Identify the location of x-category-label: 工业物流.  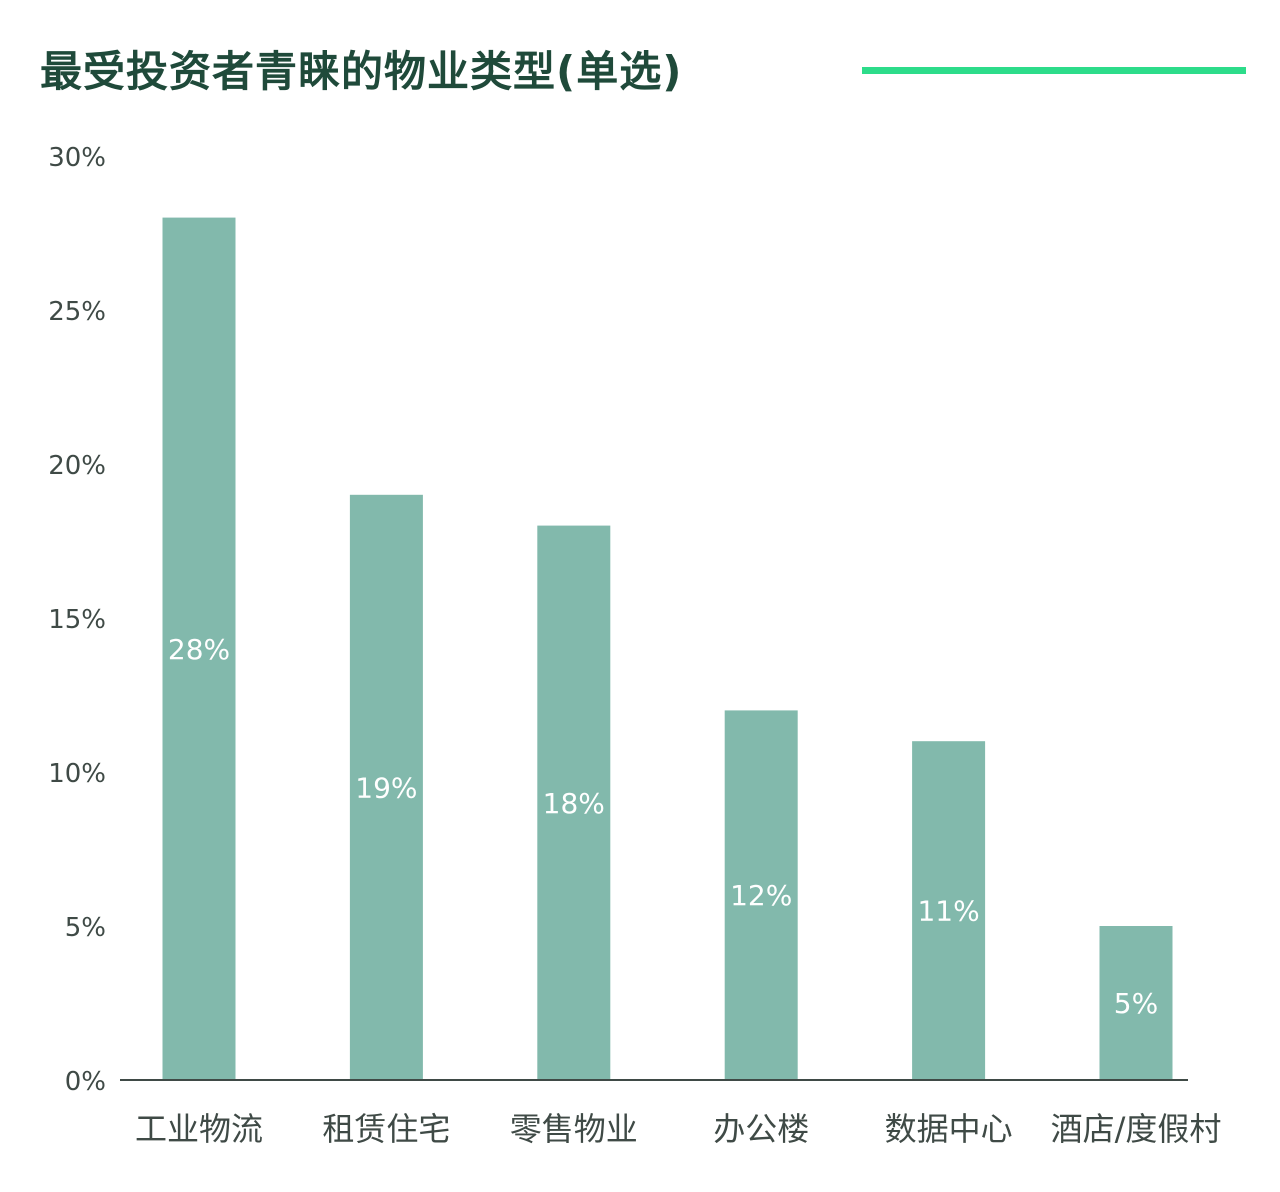
(199, 1129).